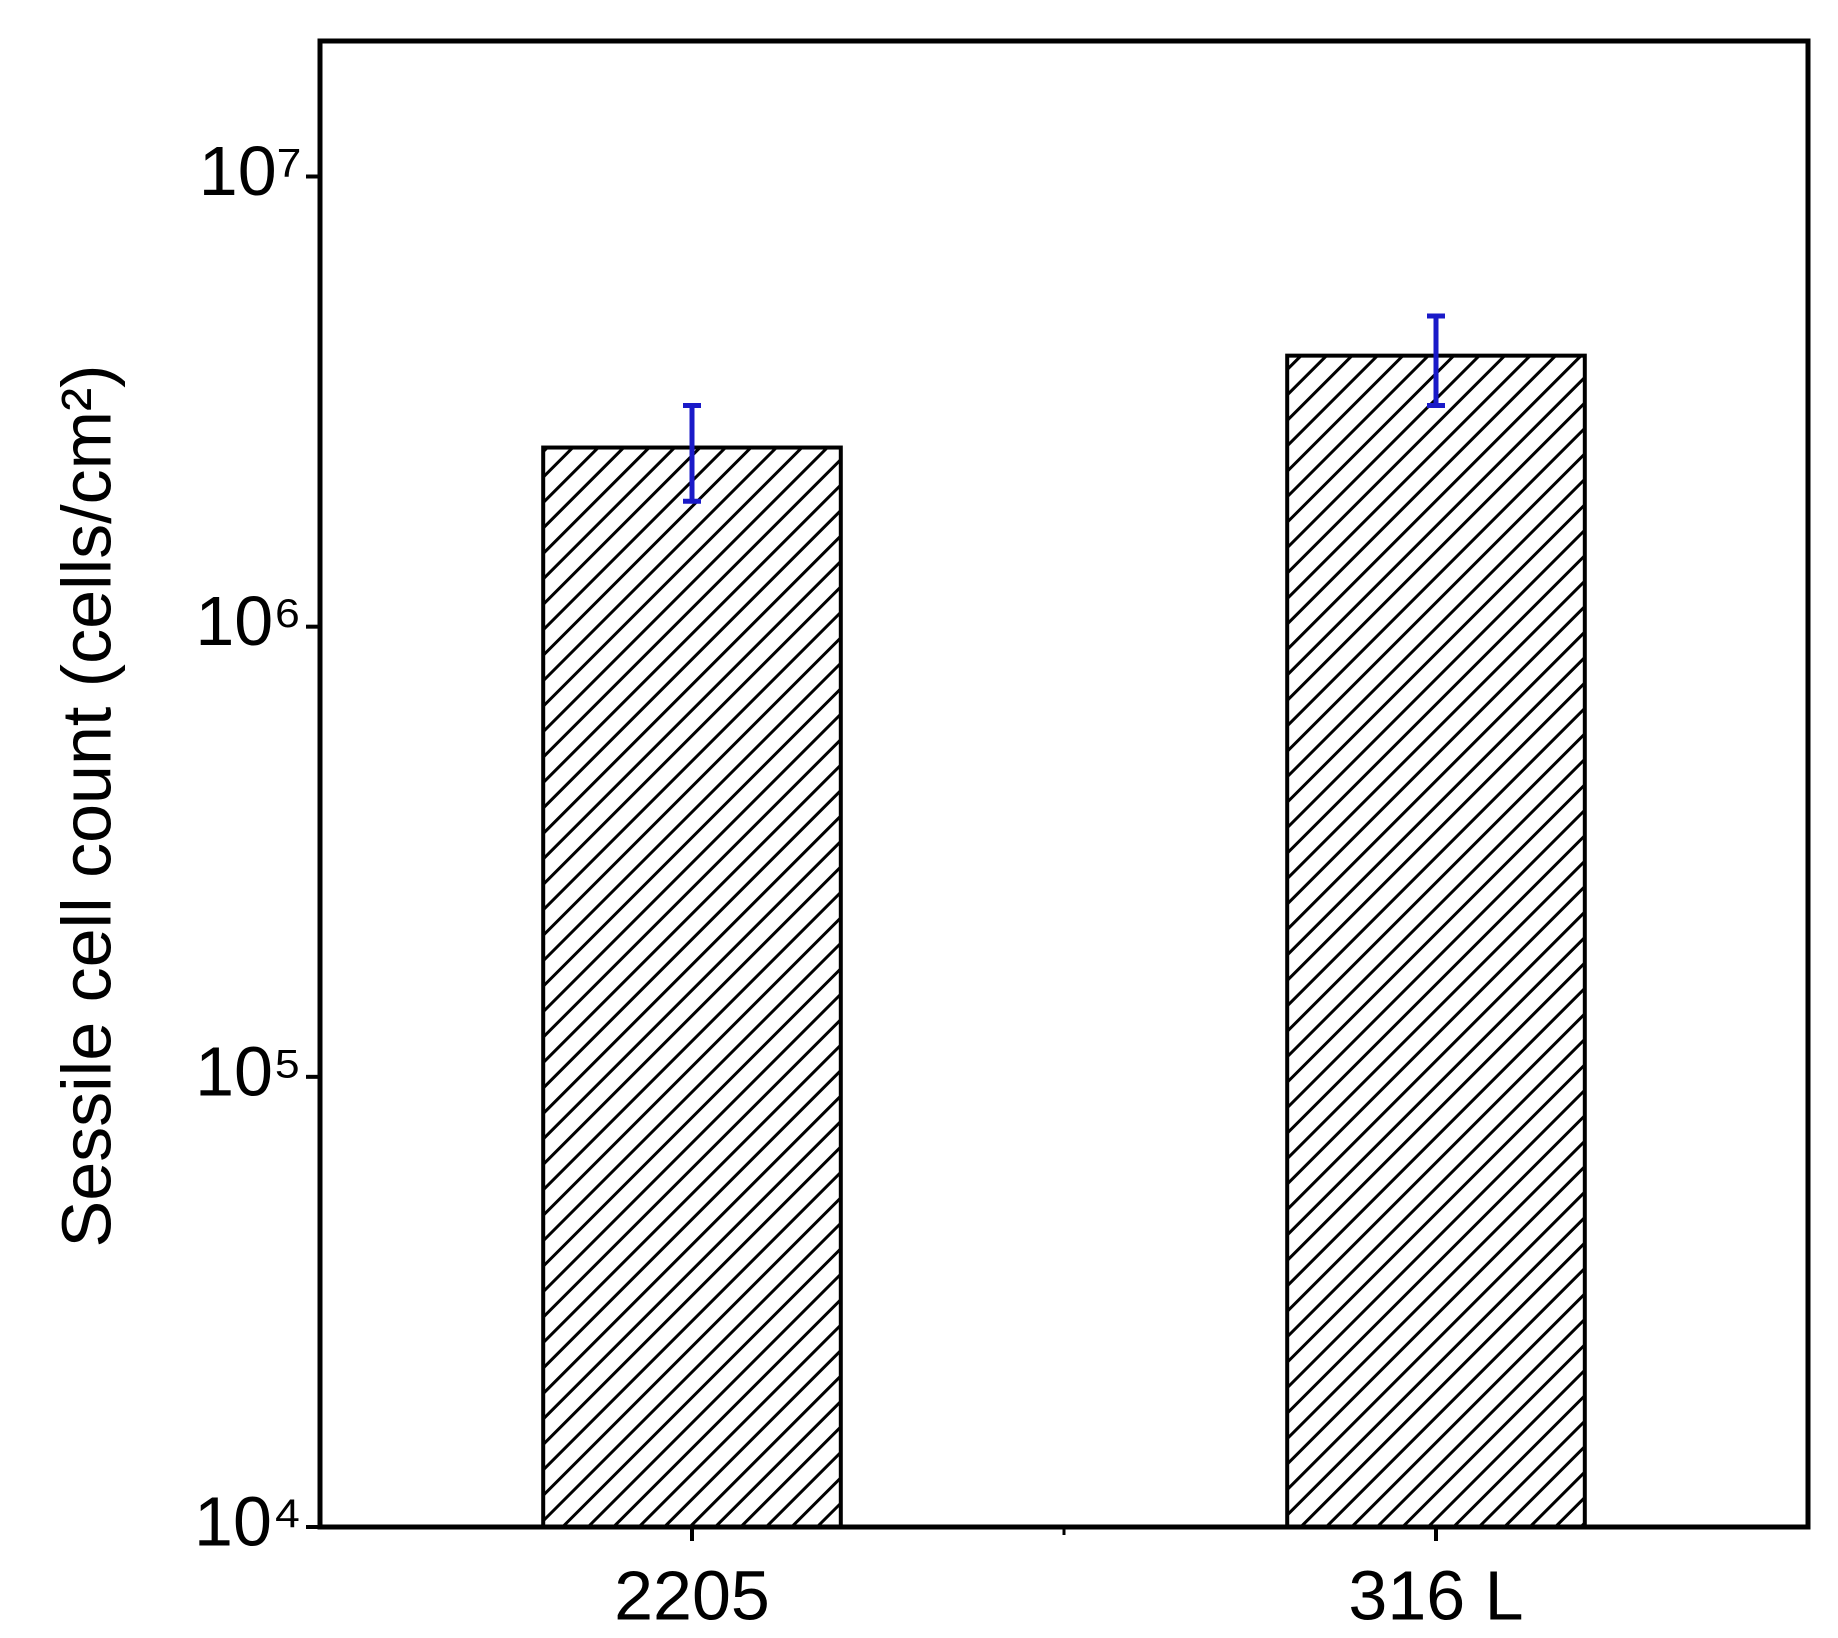 The width and height of the screenshot is (1838, 1638). Describe the element at coordinates (248, 1521) in the screenshot. I see `y-tick-label: 10⁴` at that location.